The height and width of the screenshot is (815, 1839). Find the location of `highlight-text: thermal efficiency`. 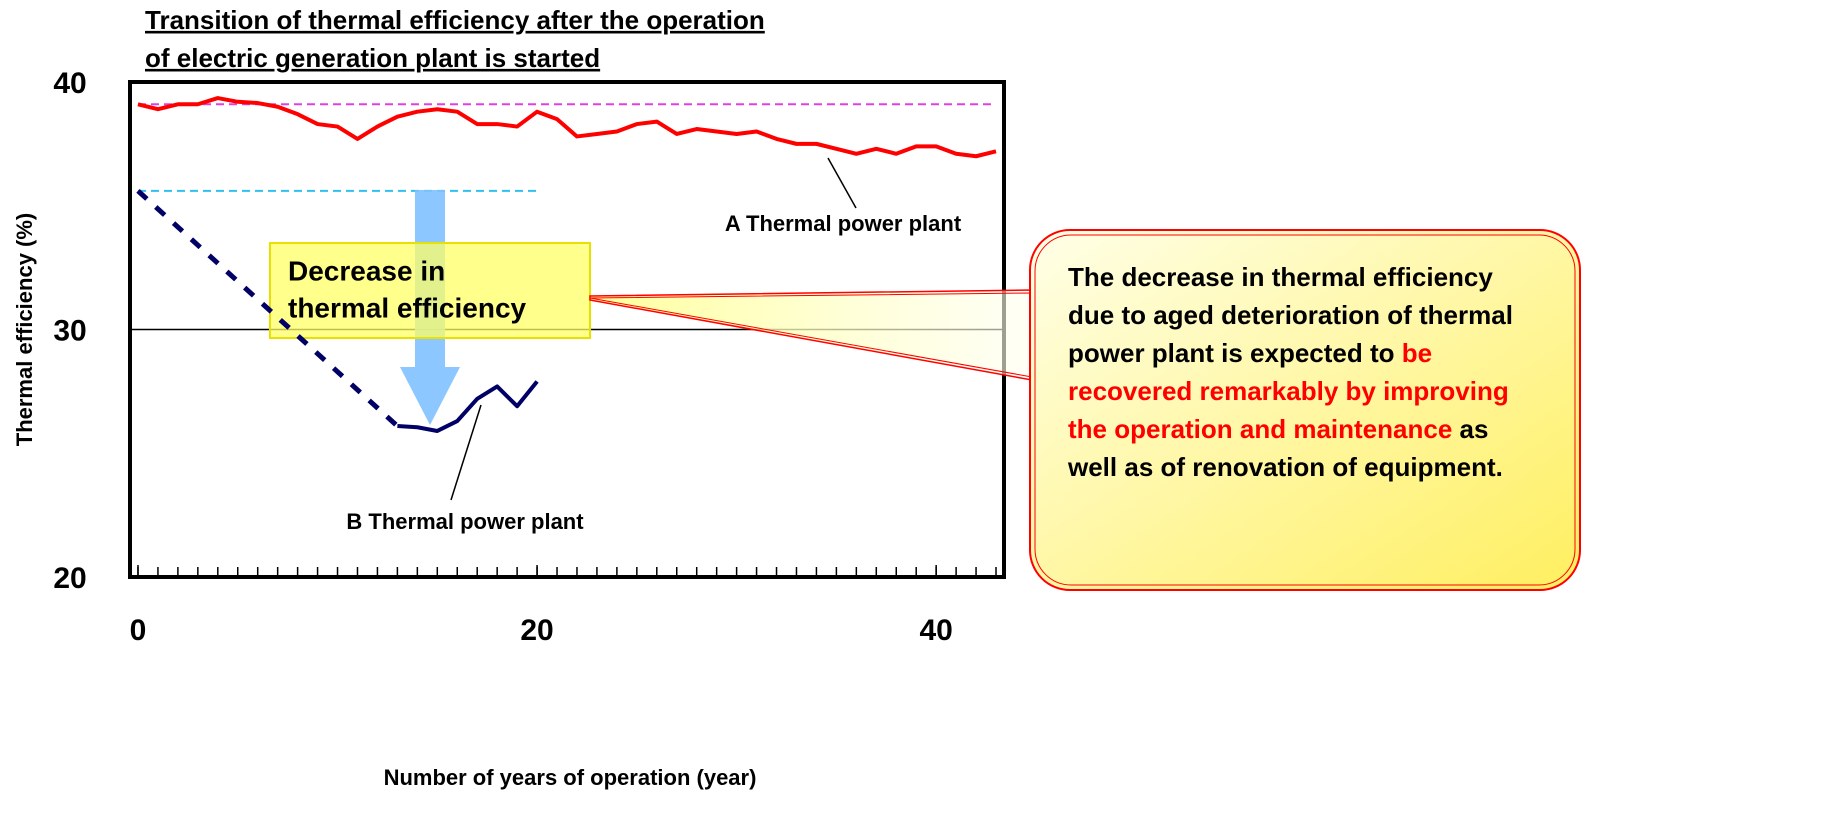

highlight-text: thermal efficiency is located at coordinates (407, 307).